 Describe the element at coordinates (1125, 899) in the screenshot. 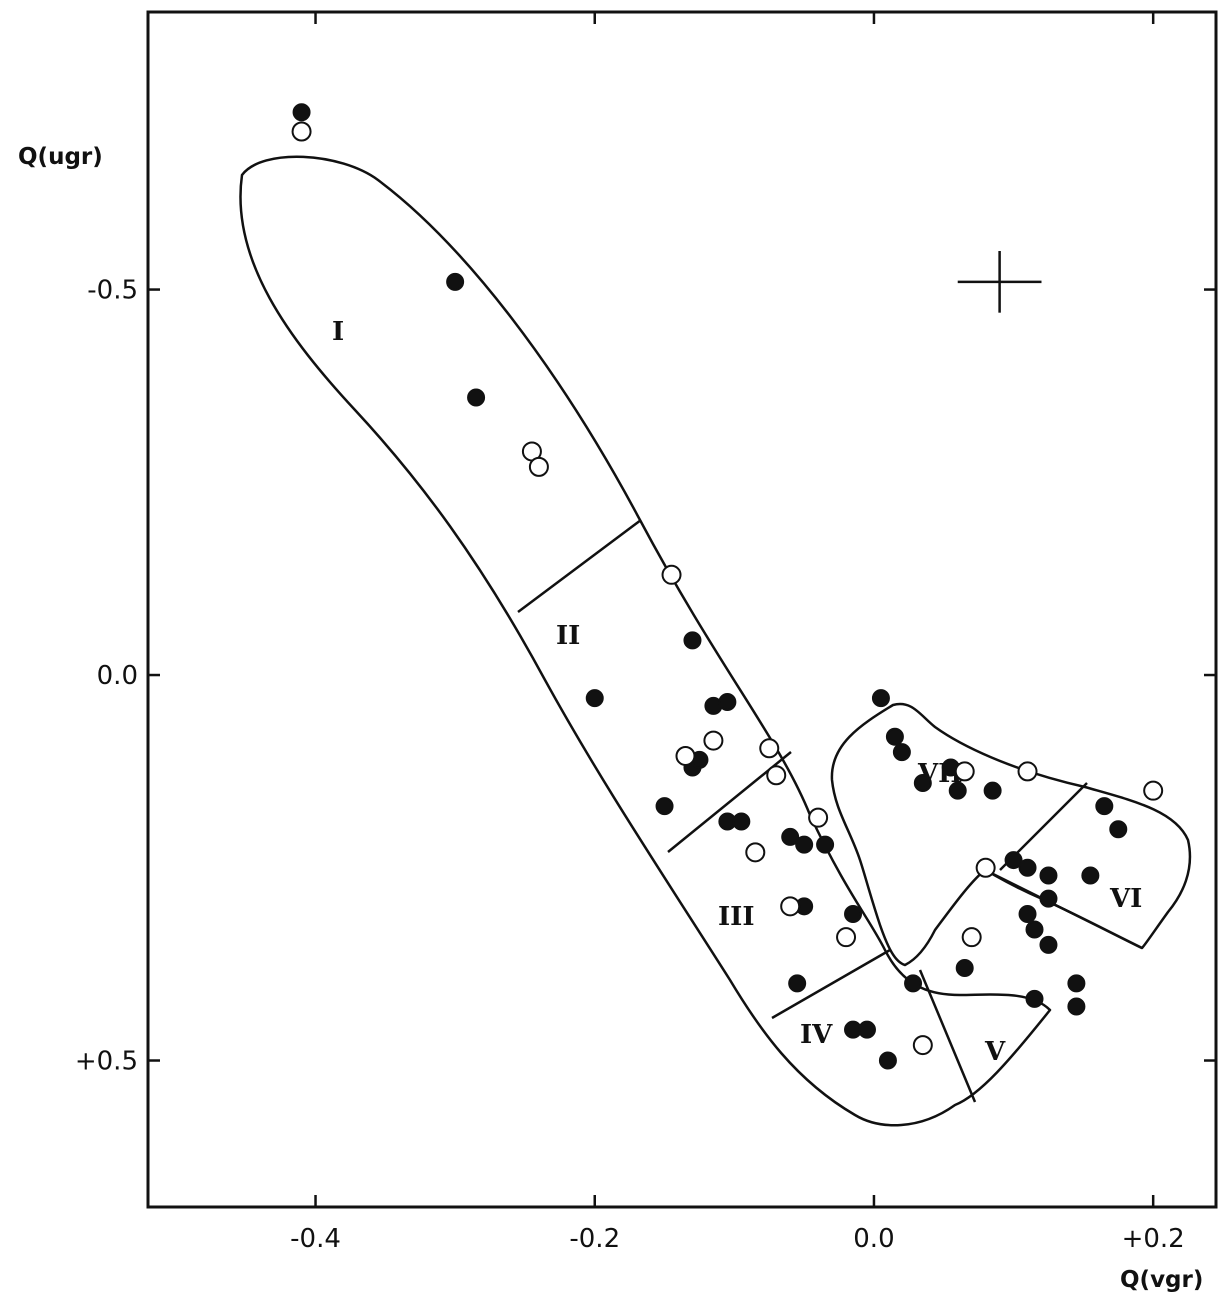

I see `region-label-vi: VI` at that location.